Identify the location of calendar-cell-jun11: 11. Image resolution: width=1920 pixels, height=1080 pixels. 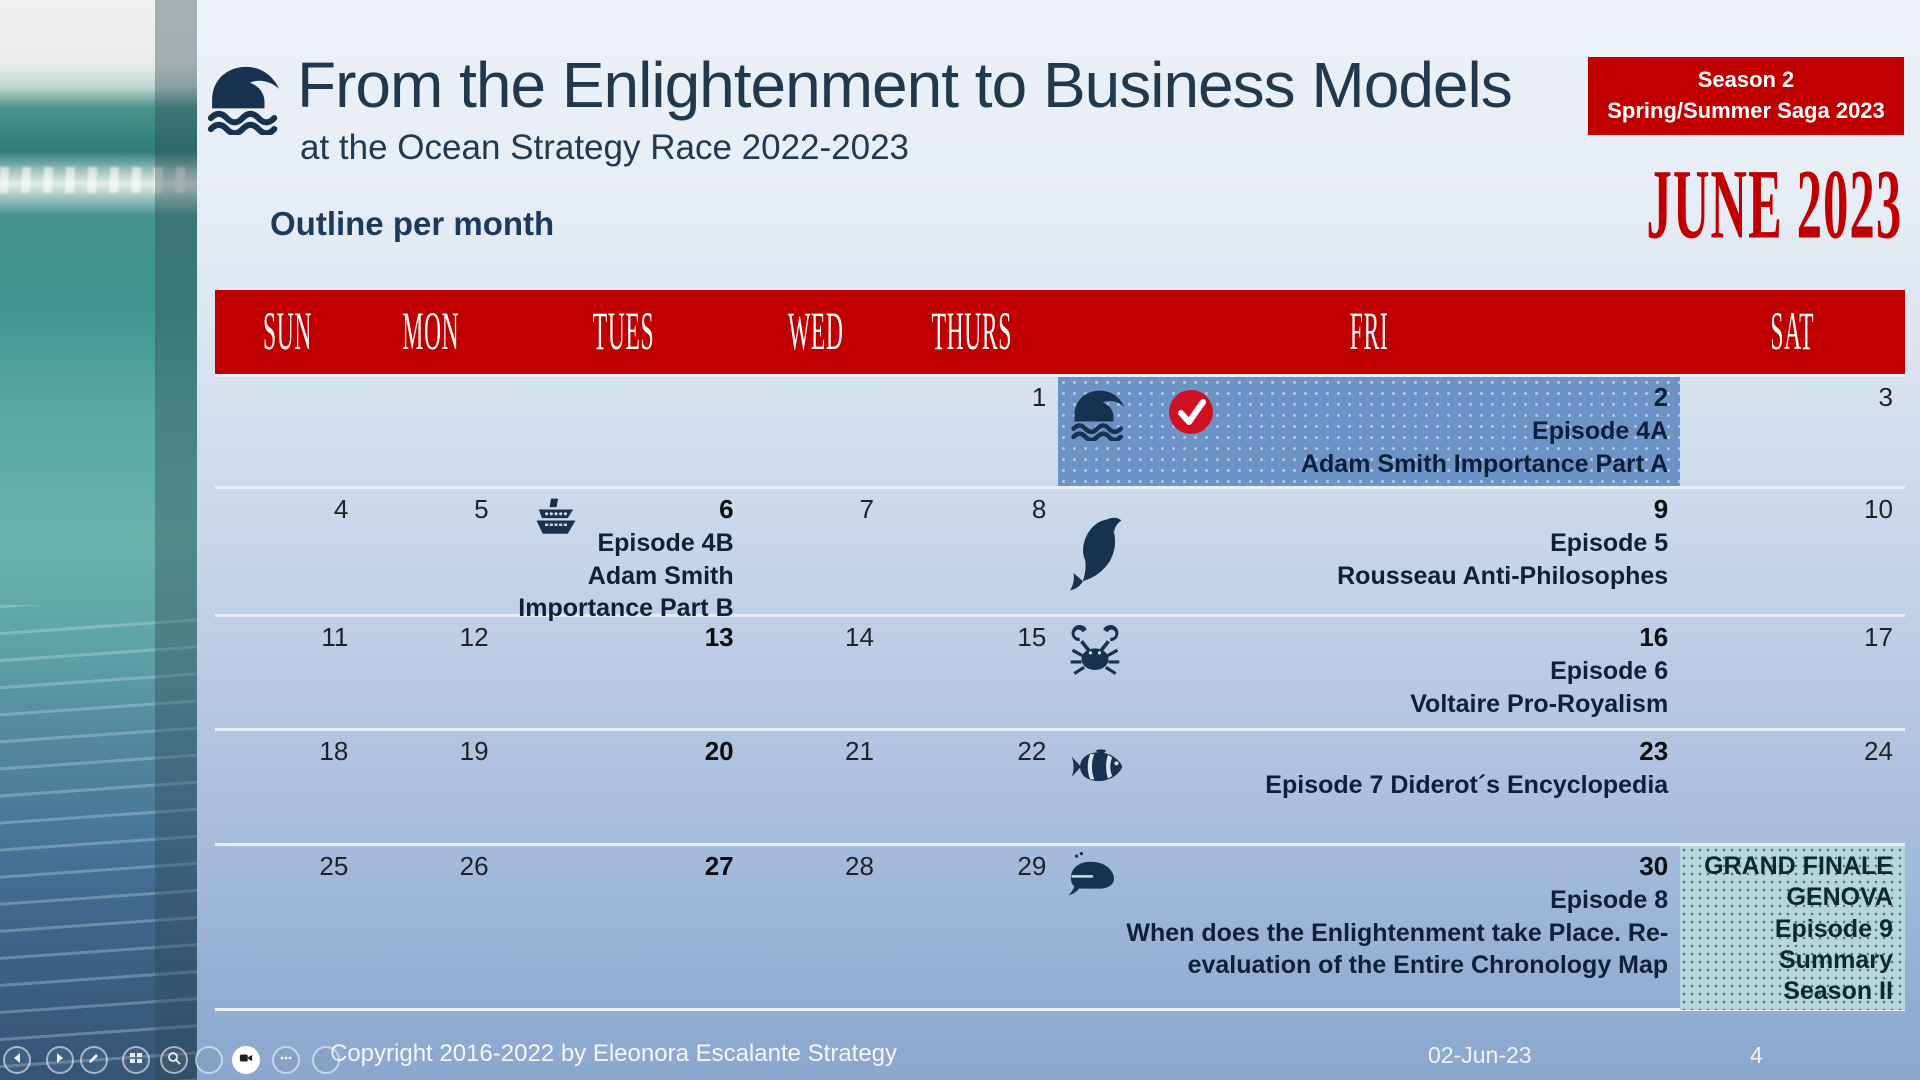
(335, 637).